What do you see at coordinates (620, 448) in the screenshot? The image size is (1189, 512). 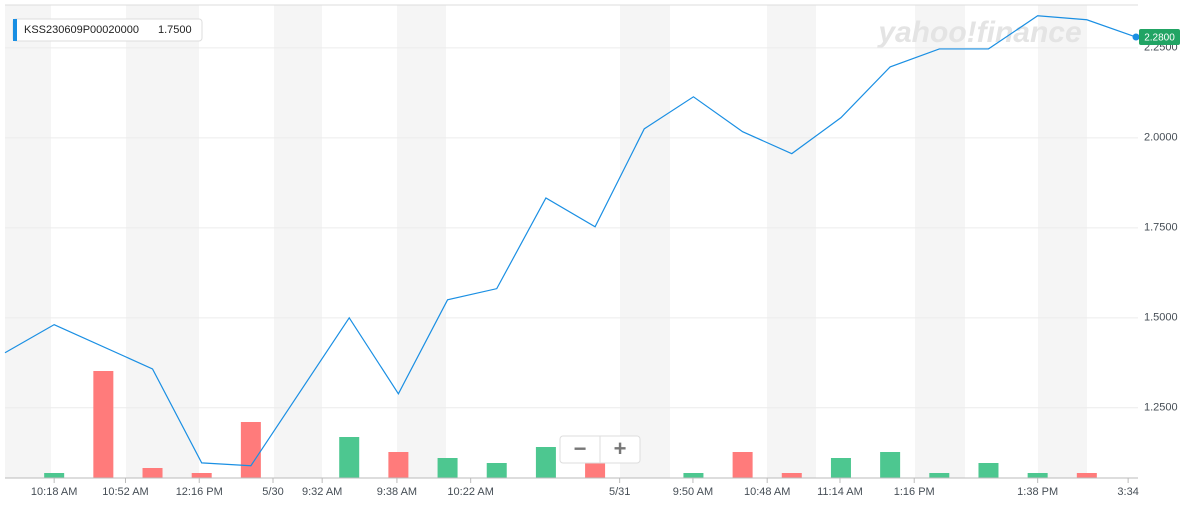 I see `zoom-in: +` at bounding box center [620, 448].